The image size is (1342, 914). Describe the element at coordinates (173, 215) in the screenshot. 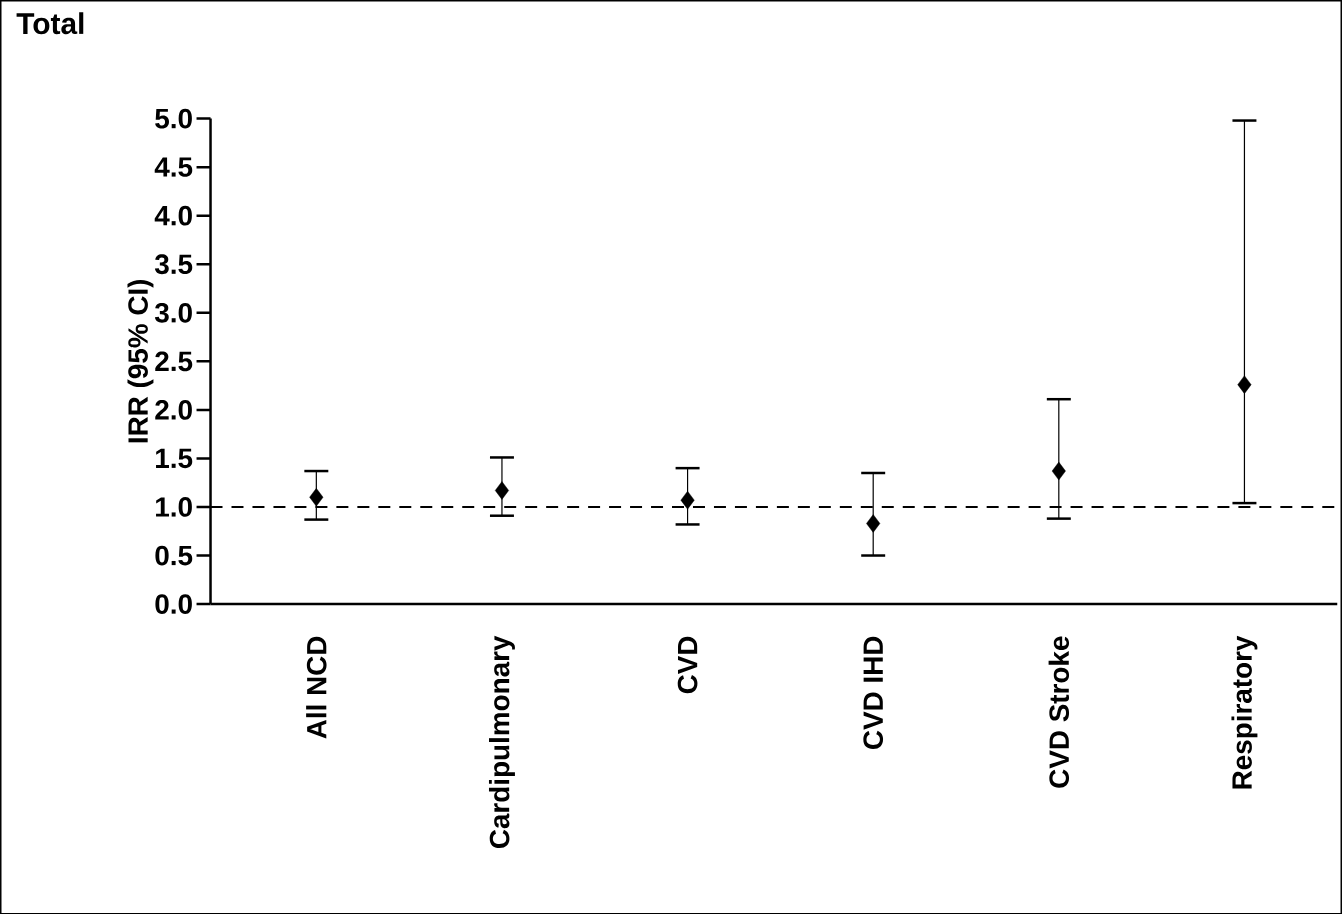

I see `y-tick-label: 4.0` at that location.